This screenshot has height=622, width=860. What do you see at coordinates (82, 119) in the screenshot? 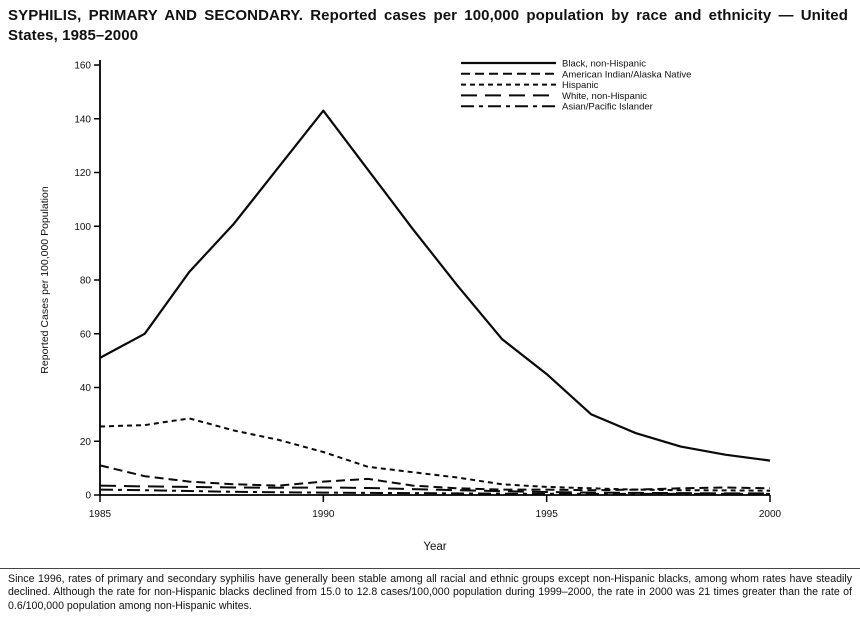
I see `y-tick-label: 140` at bounding box center [82, 119].